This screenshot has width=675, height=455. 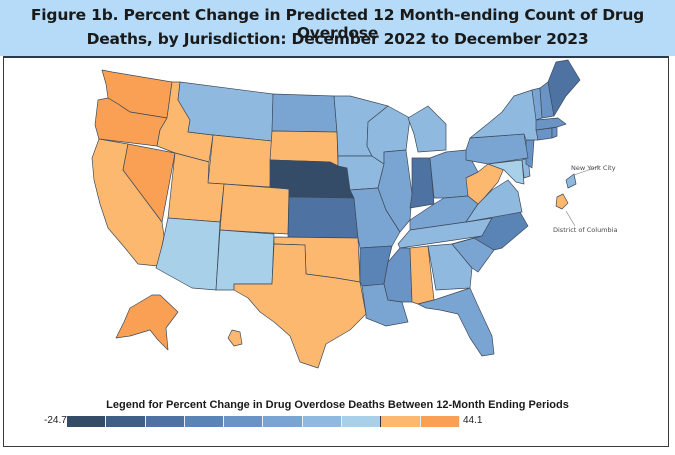 I want to click on legend-min-label: -24.7, so click(x=55, y=420).